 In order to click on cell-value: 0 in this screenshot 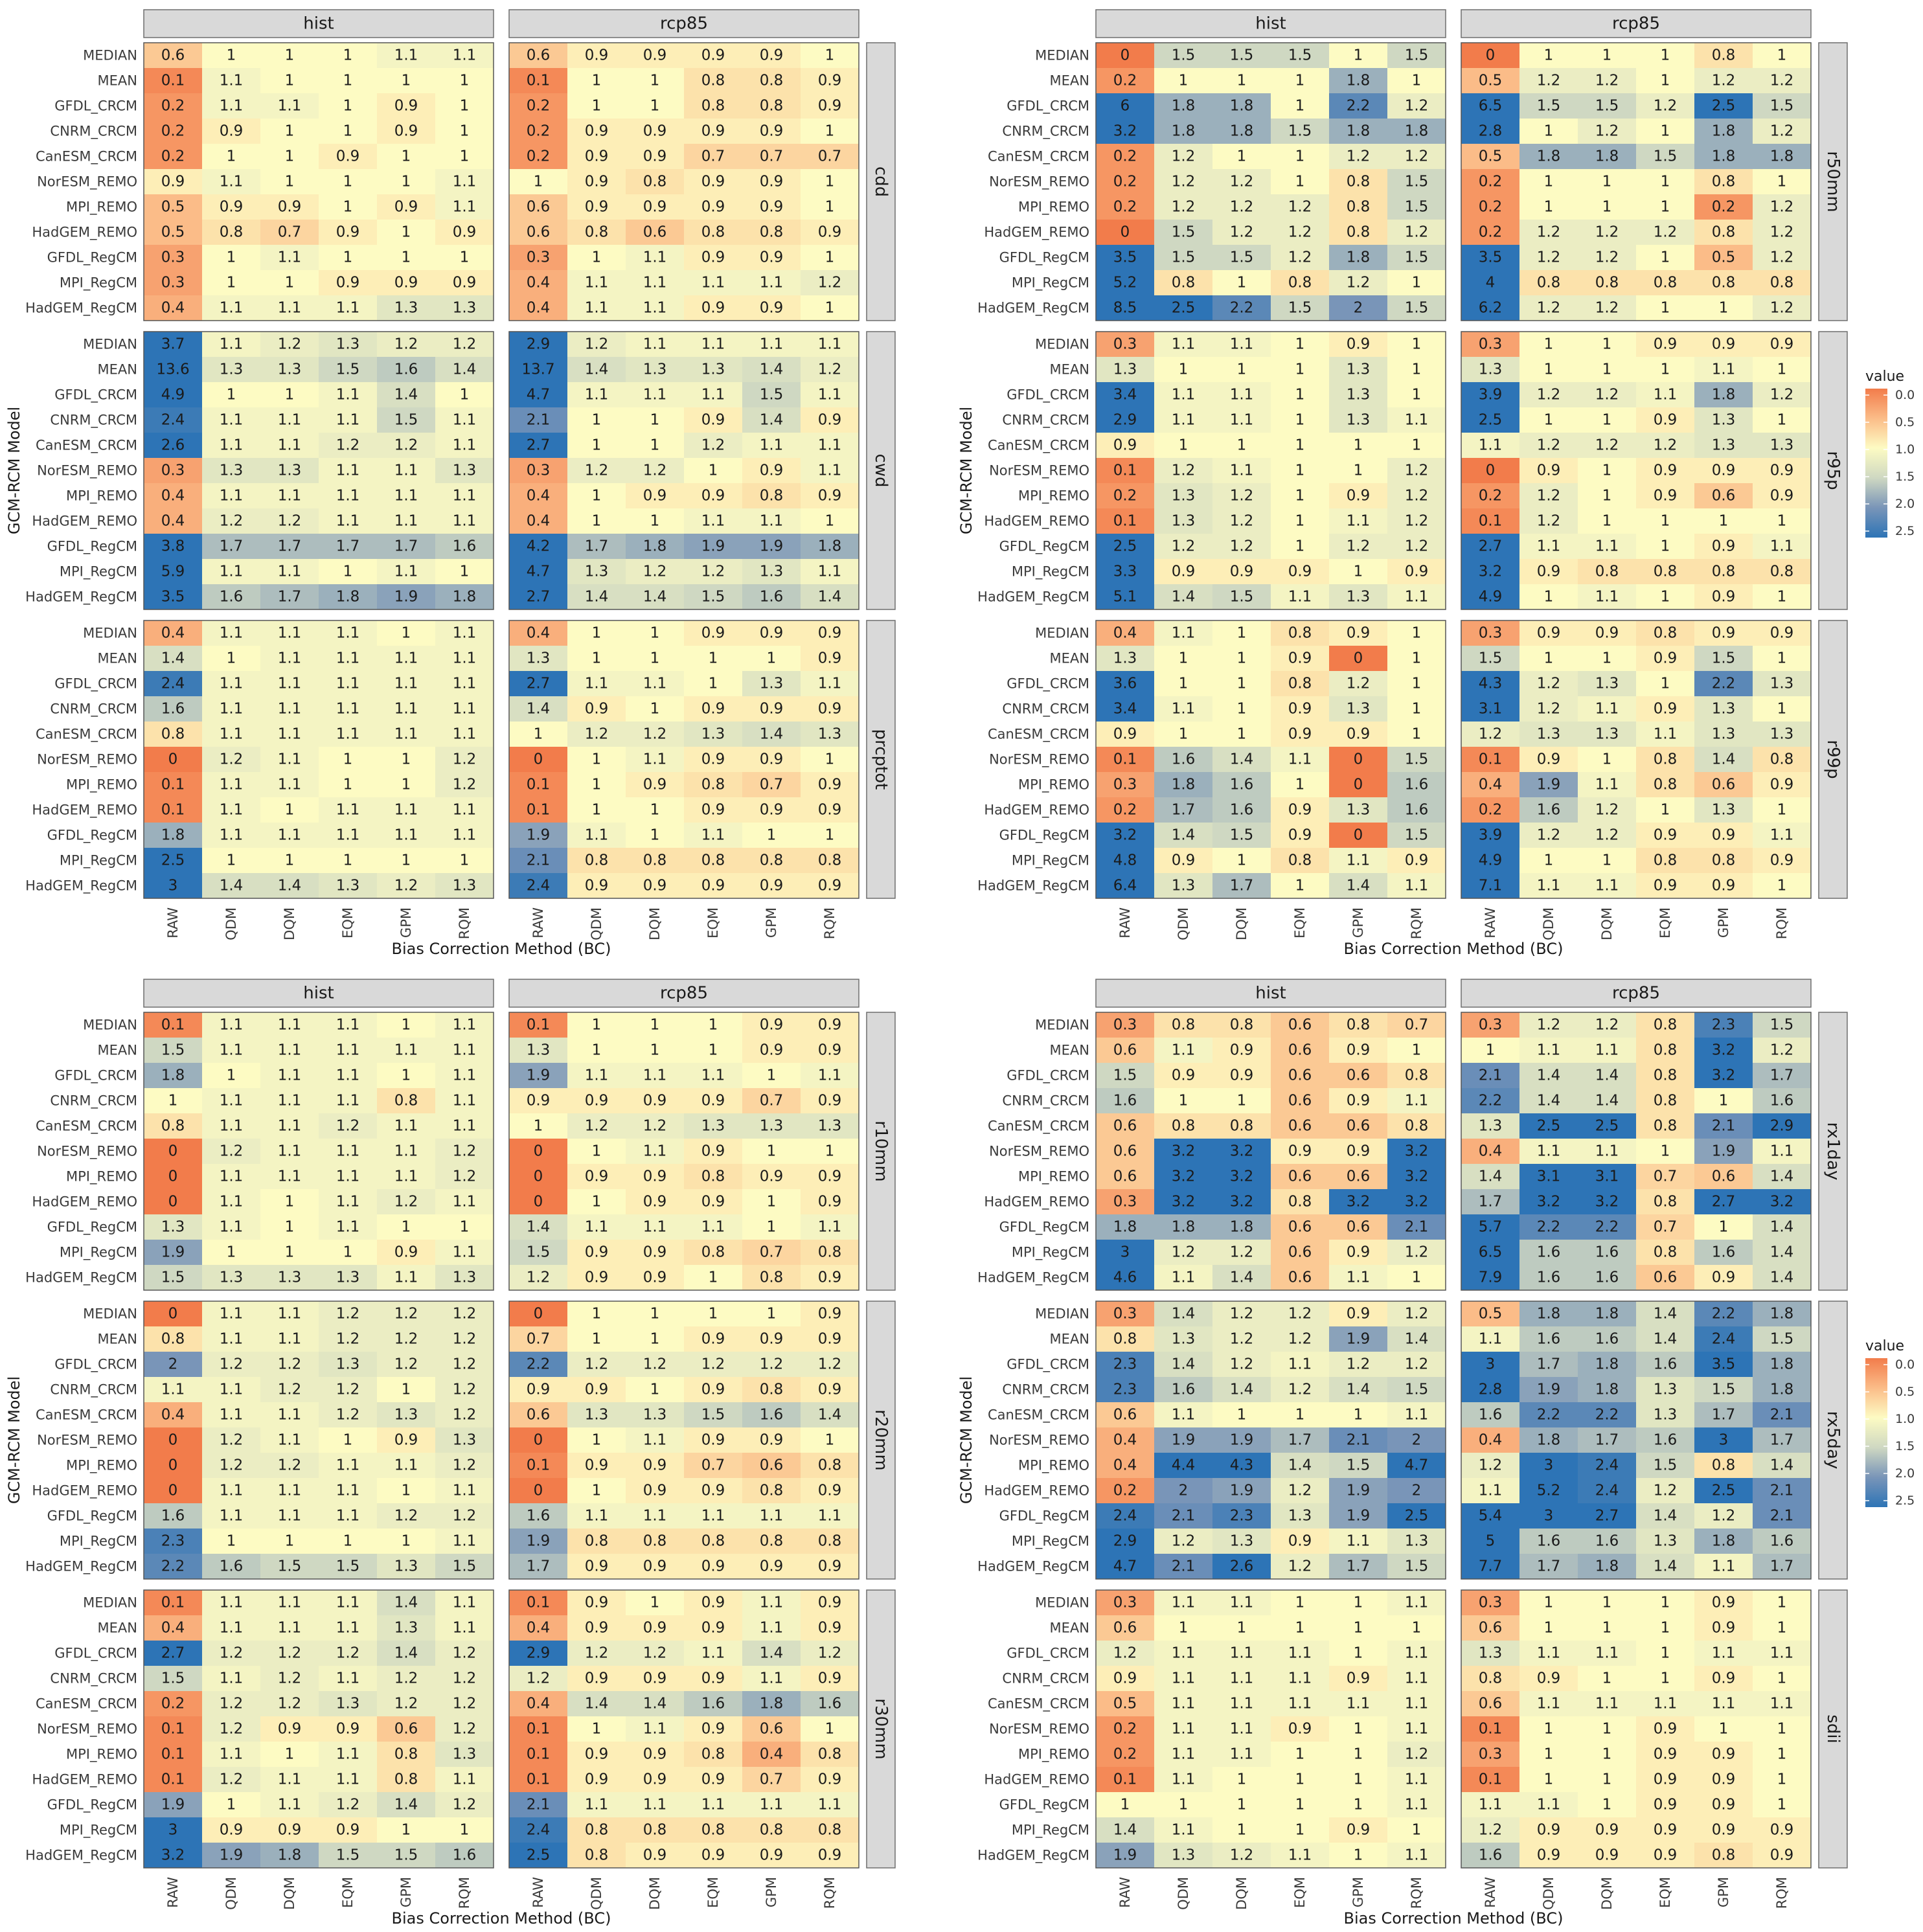, I will do `click(1125, 232)`.